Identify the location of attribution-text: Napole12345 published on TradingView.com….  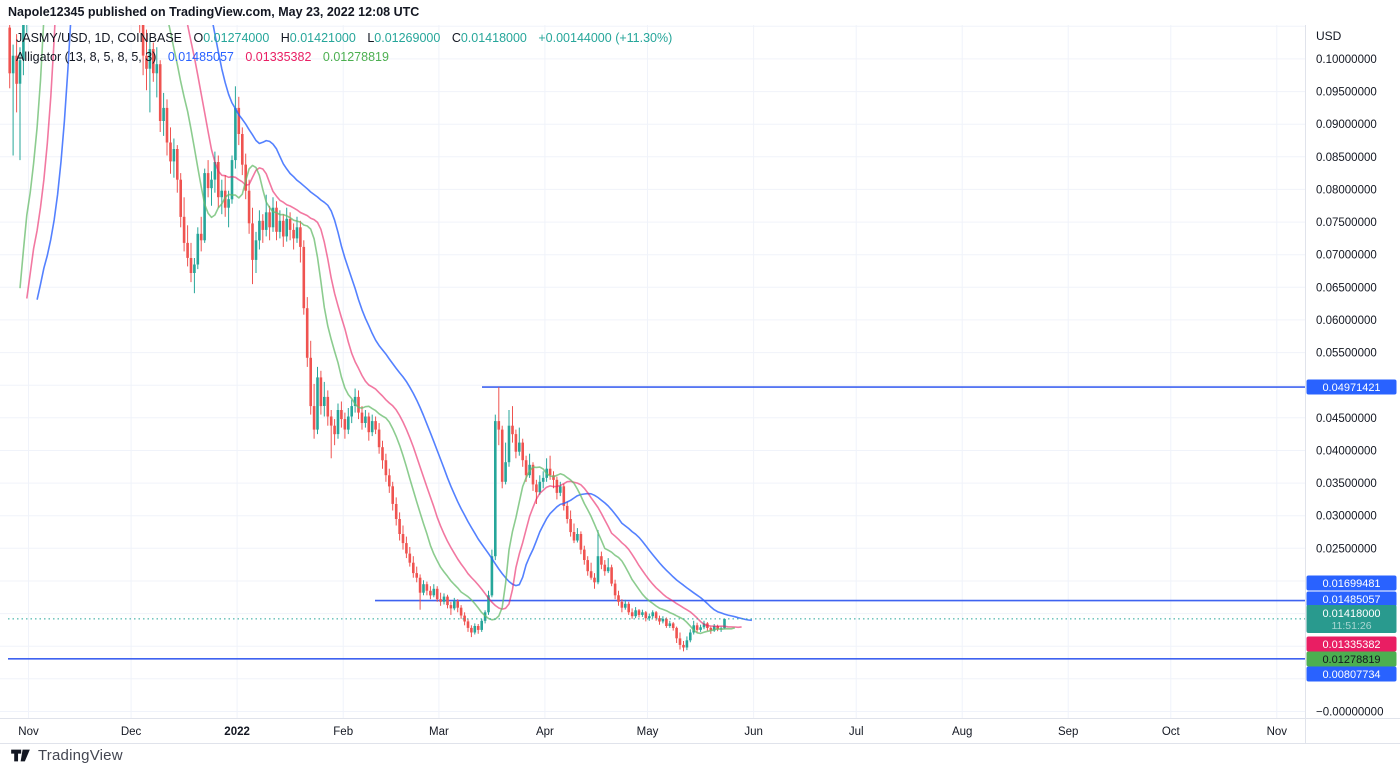
(214, 12).